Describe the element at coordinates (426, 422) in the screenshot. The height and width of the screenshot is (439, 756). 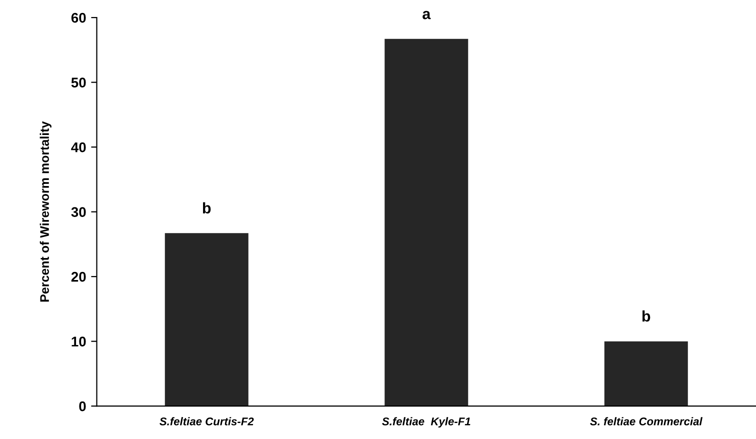
I see `x-tick-label: S.feltiae Kyle-F1` at that location.